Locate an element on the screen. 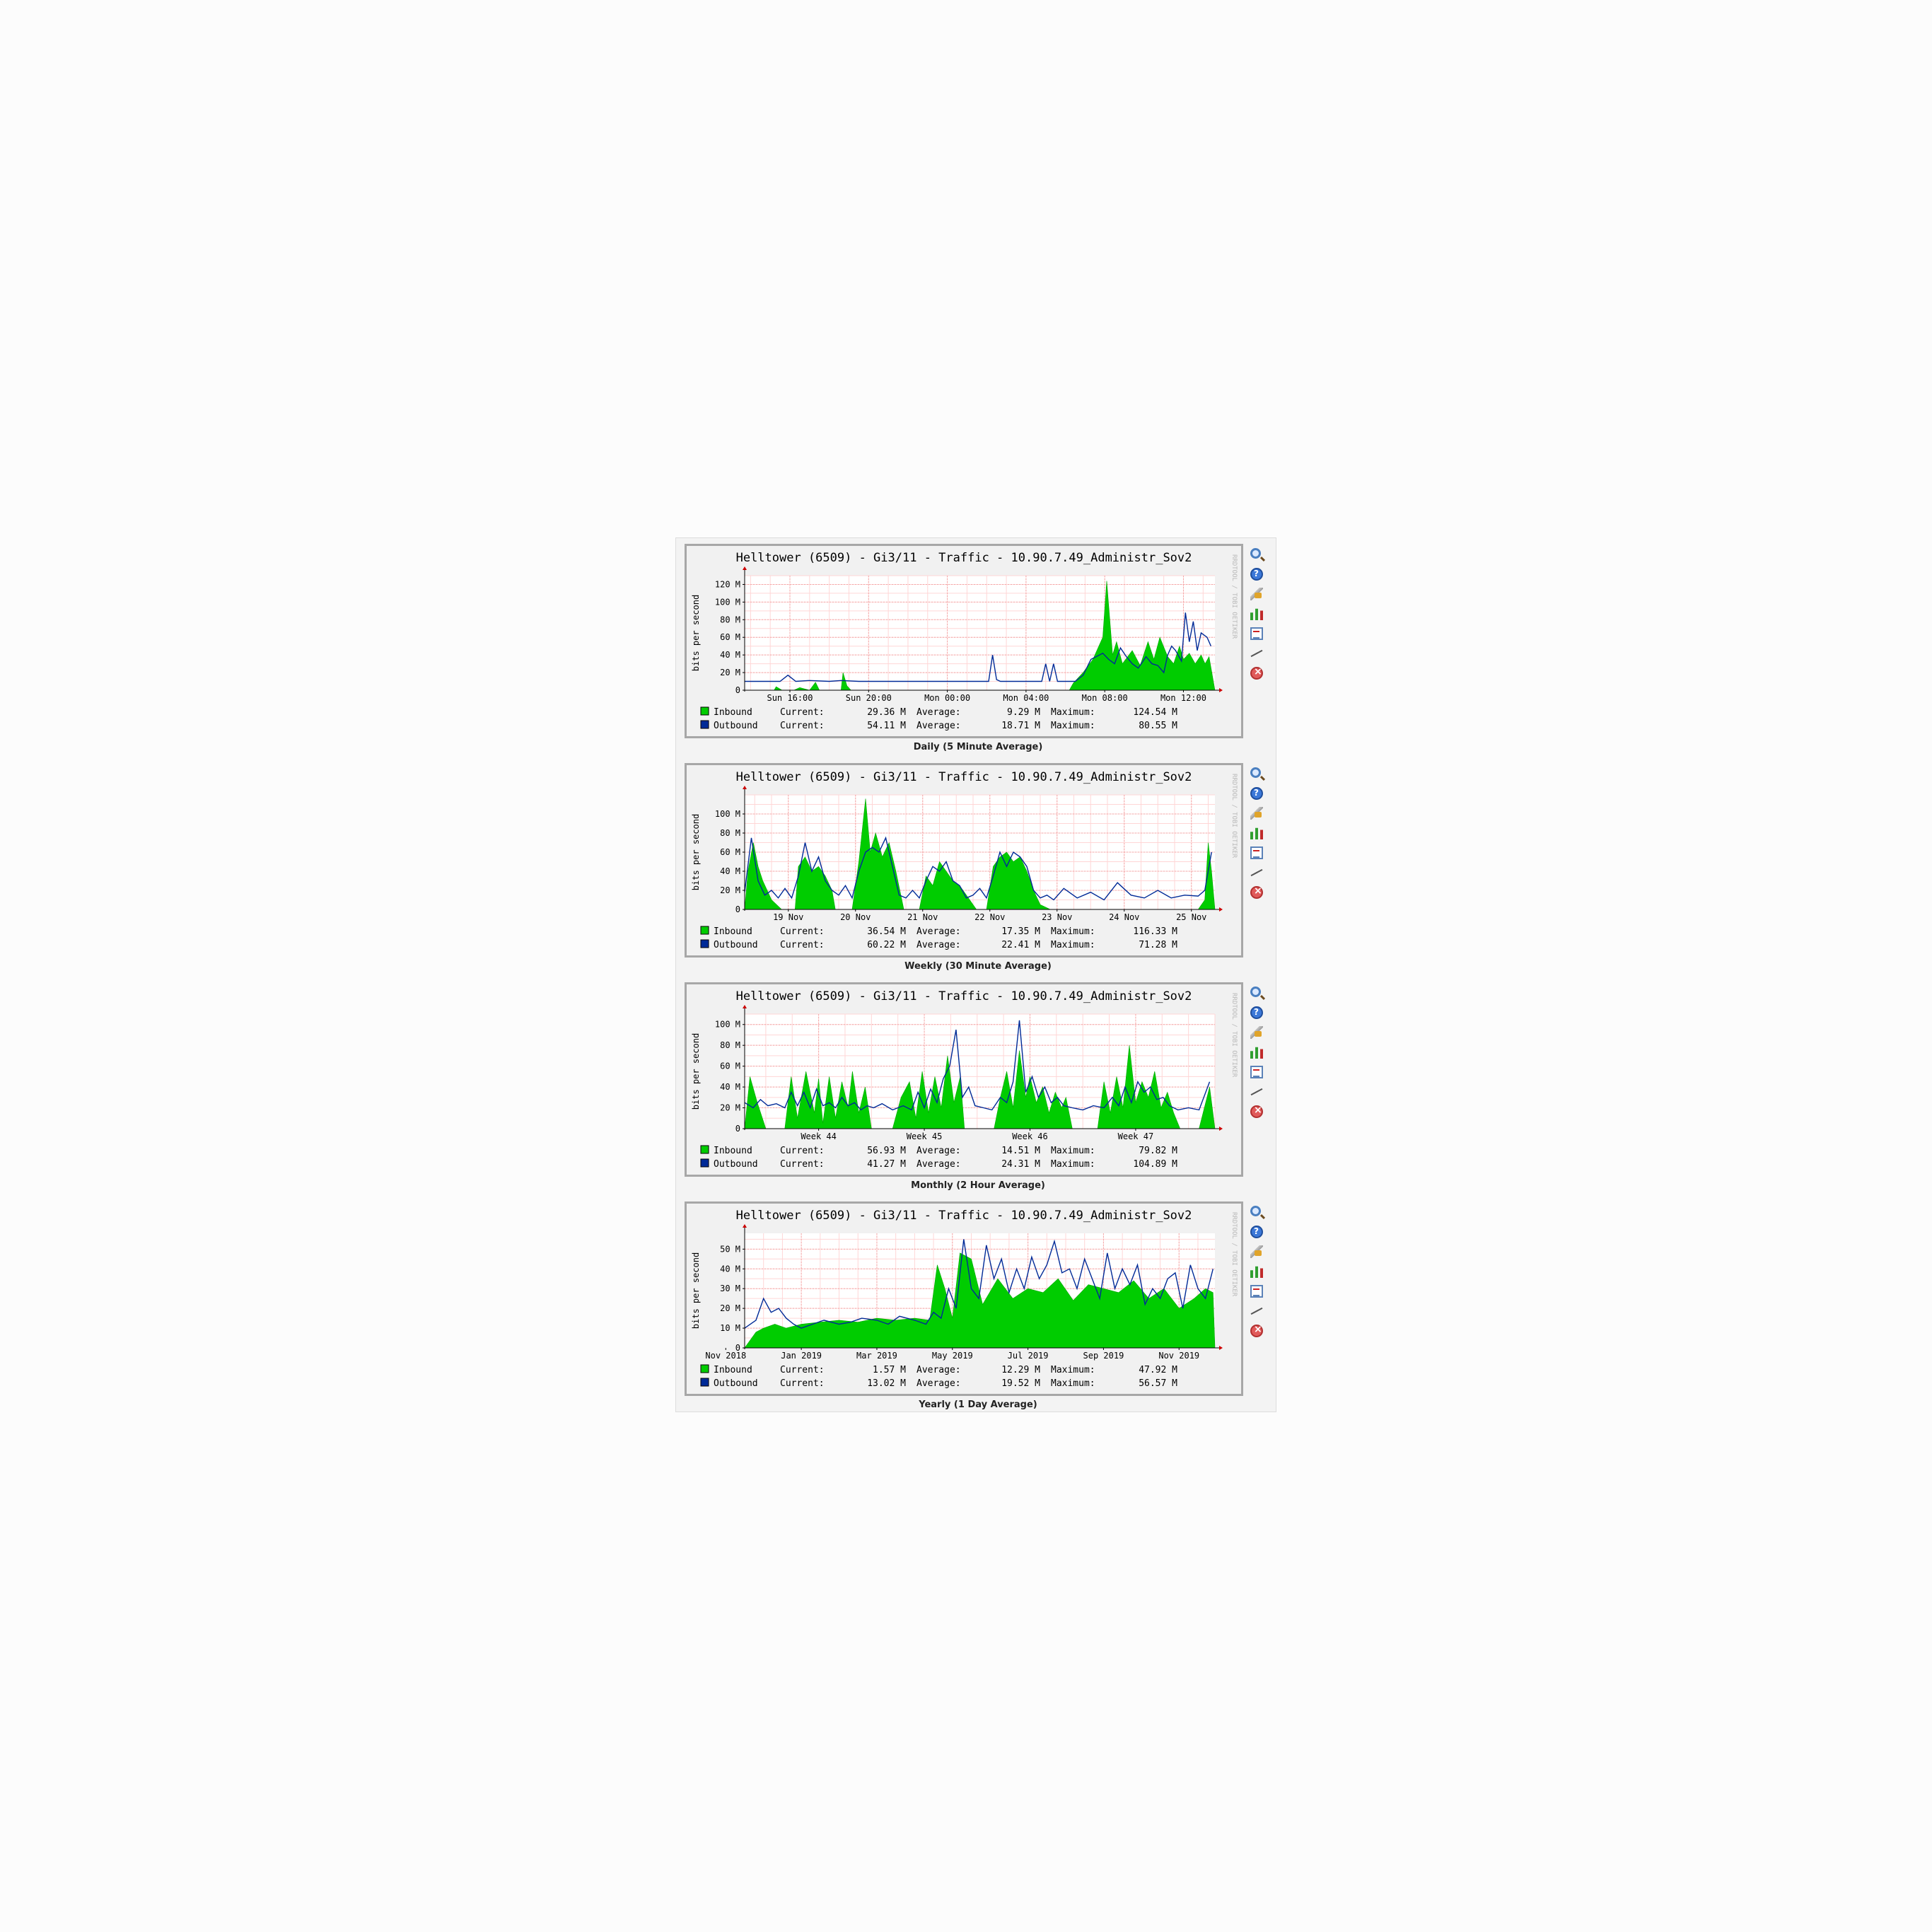  legend-average-value: 17.35 M is located at coordinates (1020, 931).